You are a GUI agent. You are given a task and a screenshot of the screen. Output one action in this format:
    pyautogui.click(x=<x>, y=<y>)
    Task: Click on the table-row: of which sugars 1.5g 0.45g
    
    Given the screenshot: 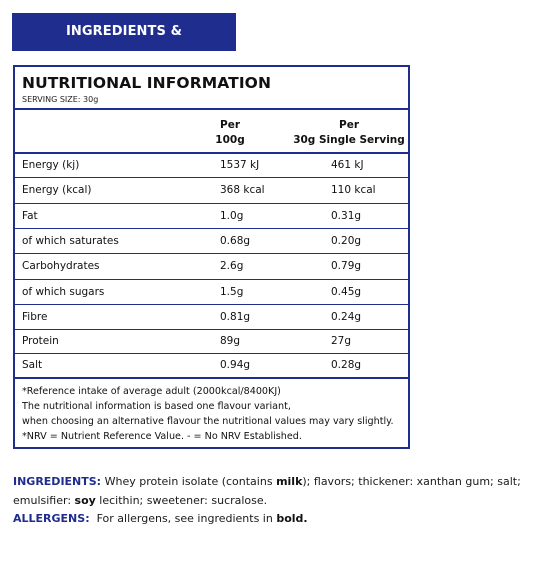 What is the action you would take?
    pyautogui.click(x=211, y=292)
    